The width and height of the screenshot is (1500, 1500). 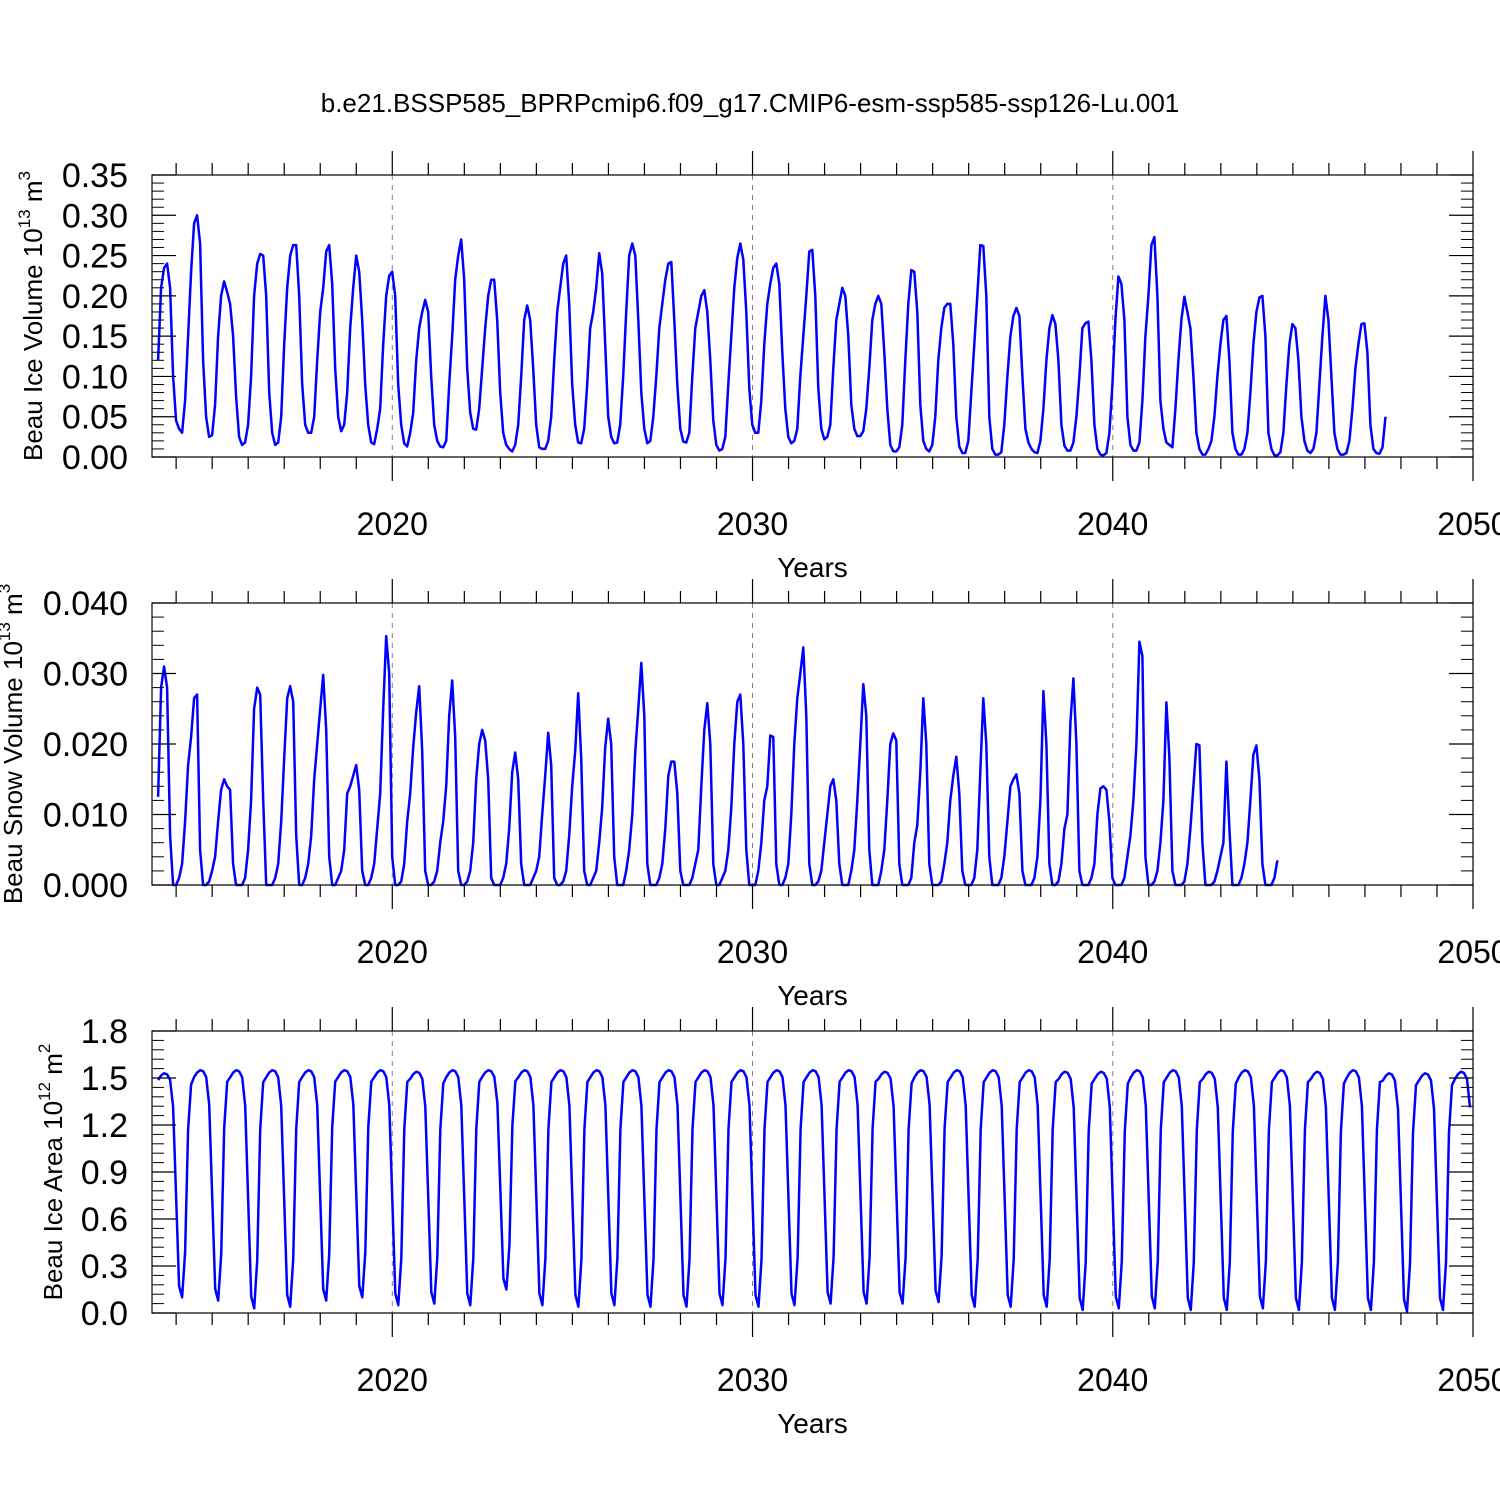 I want to click on ytick-label: 0.30, so click(x=95, y=216).